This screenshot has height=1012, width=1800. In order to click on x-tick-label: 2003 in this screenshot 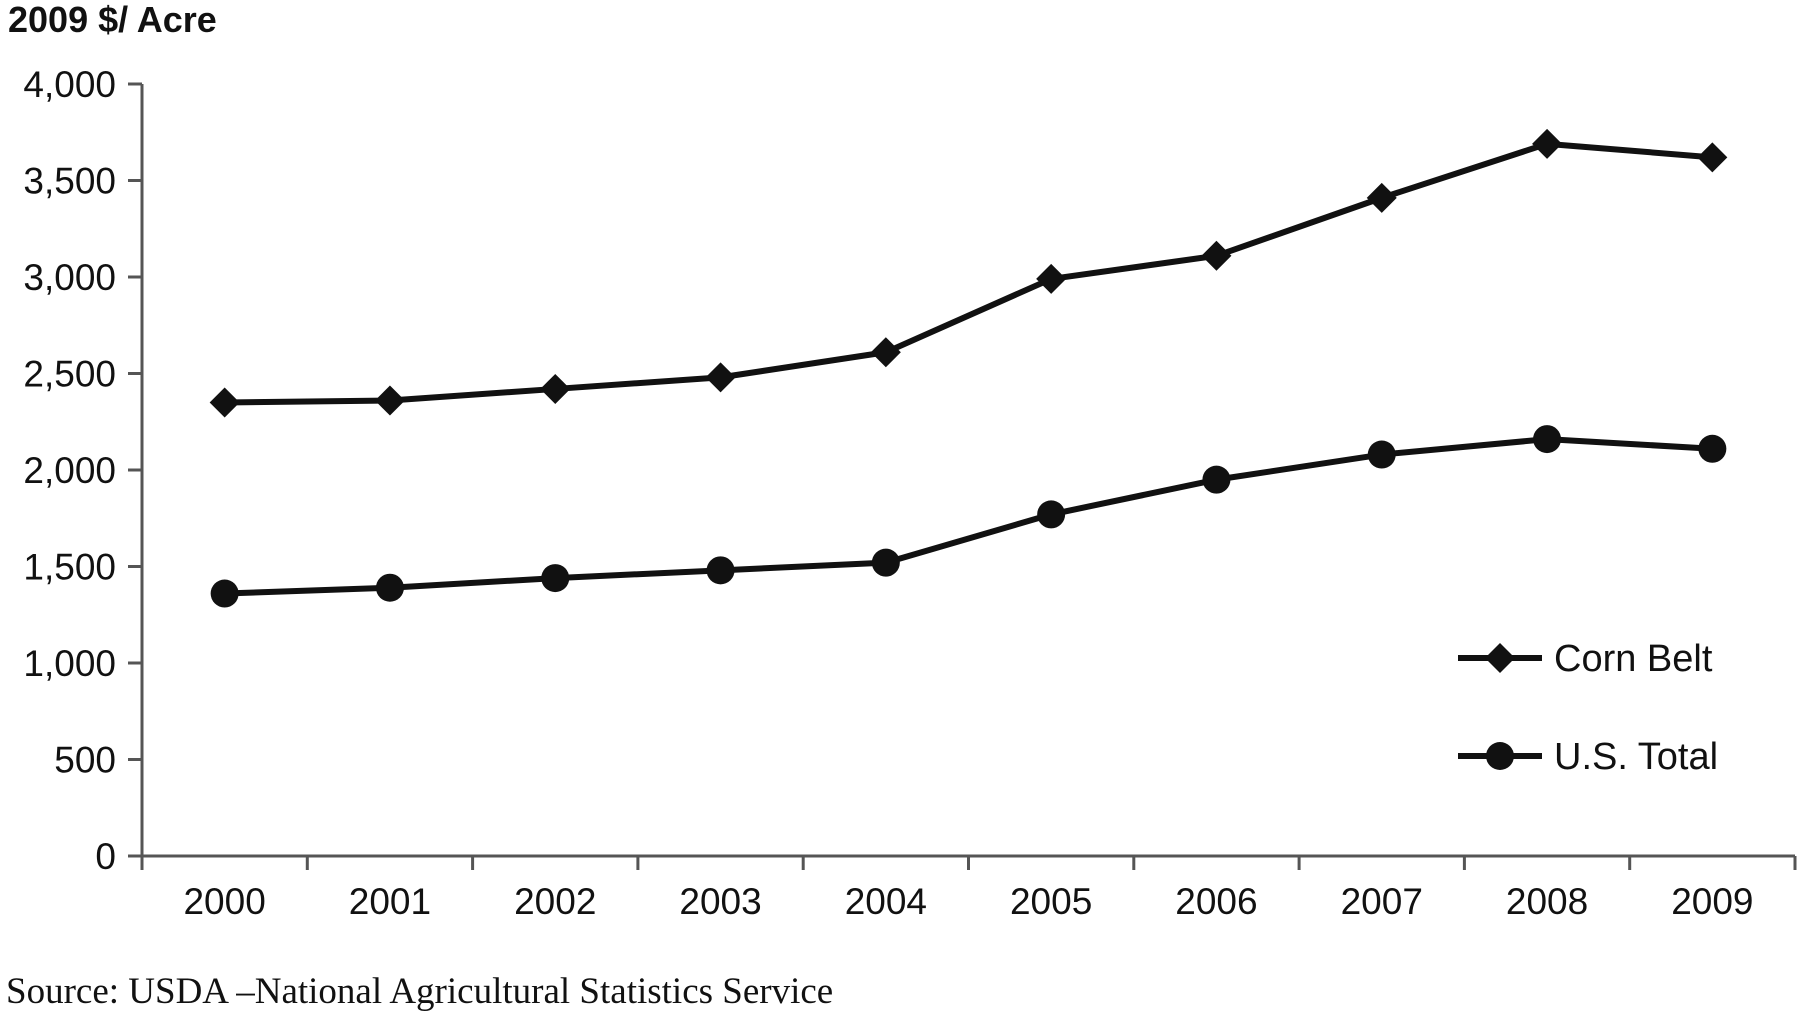, I will do `click(720, 901)`.